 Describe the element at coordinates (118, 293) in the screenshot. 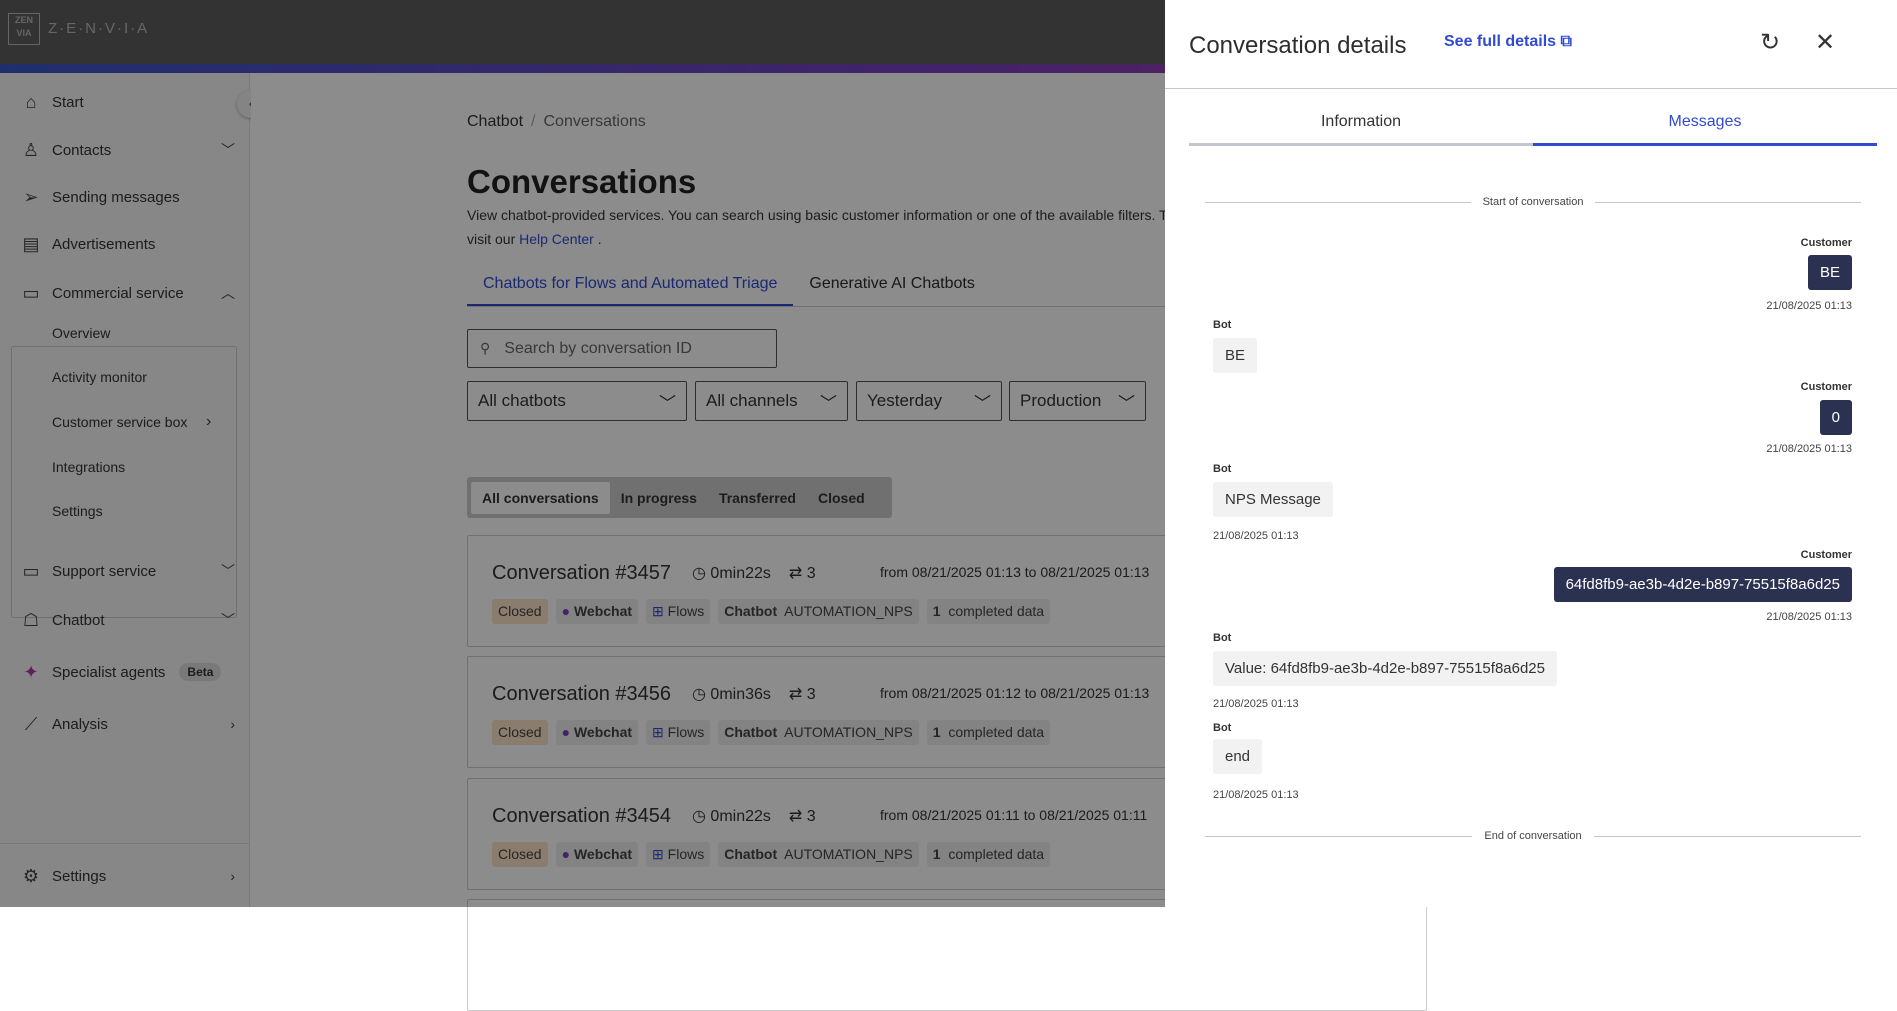

I see `label: Commercial service` at that location.